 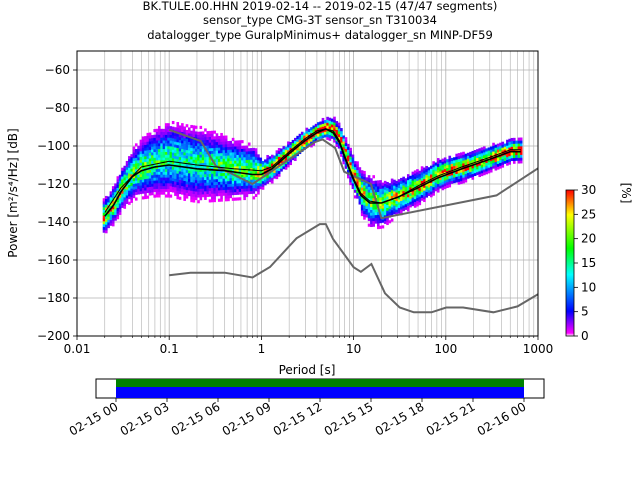 I want to click on x-axis-ticks: 0.01 0.1 1 10 100 1000, so click(x=308, y=346).